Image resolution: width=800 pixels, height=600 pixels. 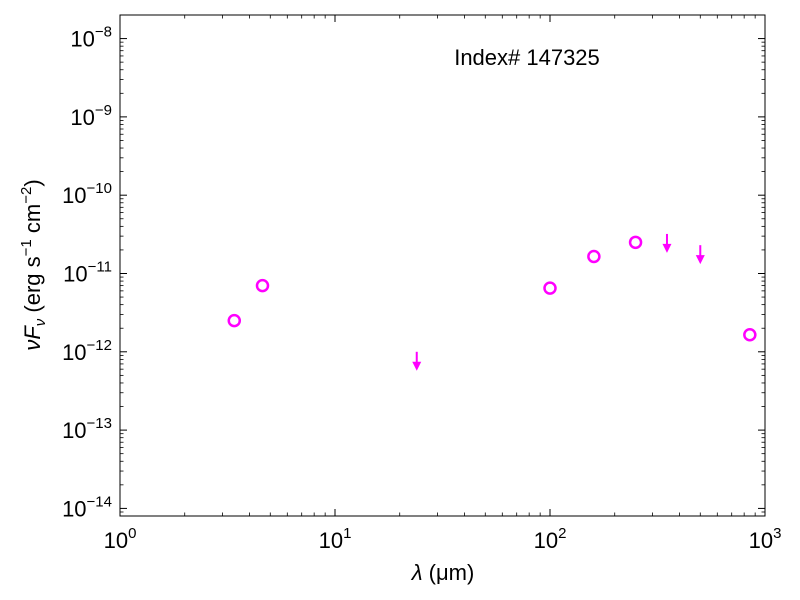 What do you see at coordinates (527, 57) in the screenshot?
I see `index-annotation: Index# 147325` at bounding box center [527, 57].